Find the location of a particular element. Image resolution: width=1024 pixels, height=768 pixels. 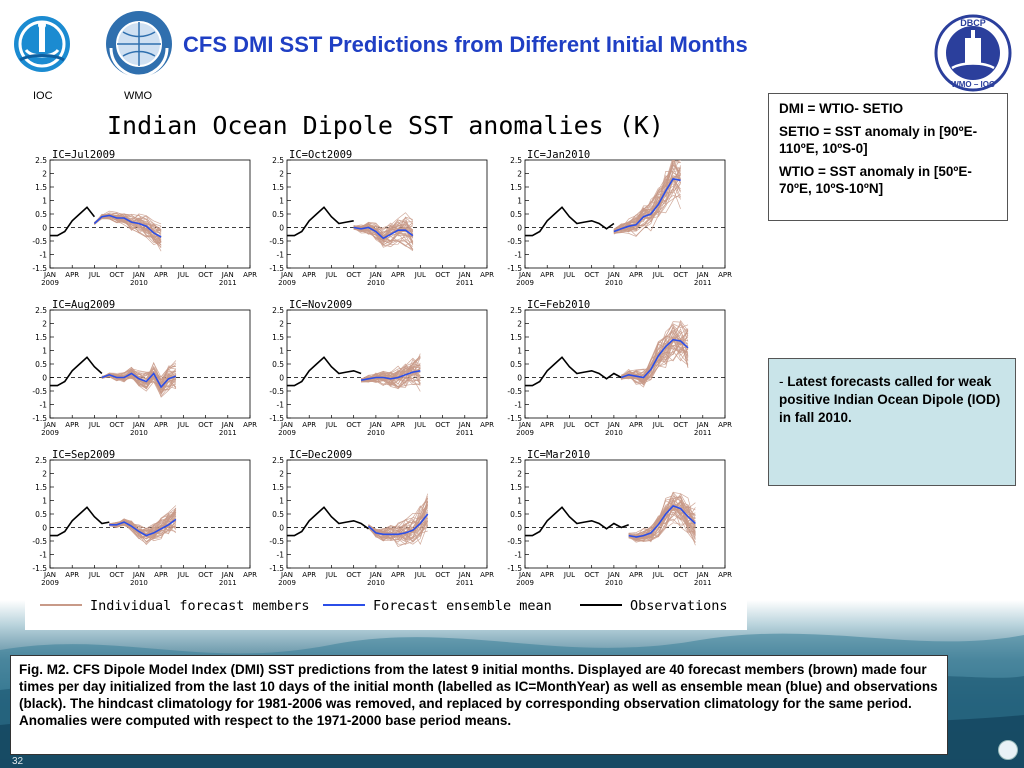

ic-label: IC=Sep2009 is located at coordinates (83, 455).